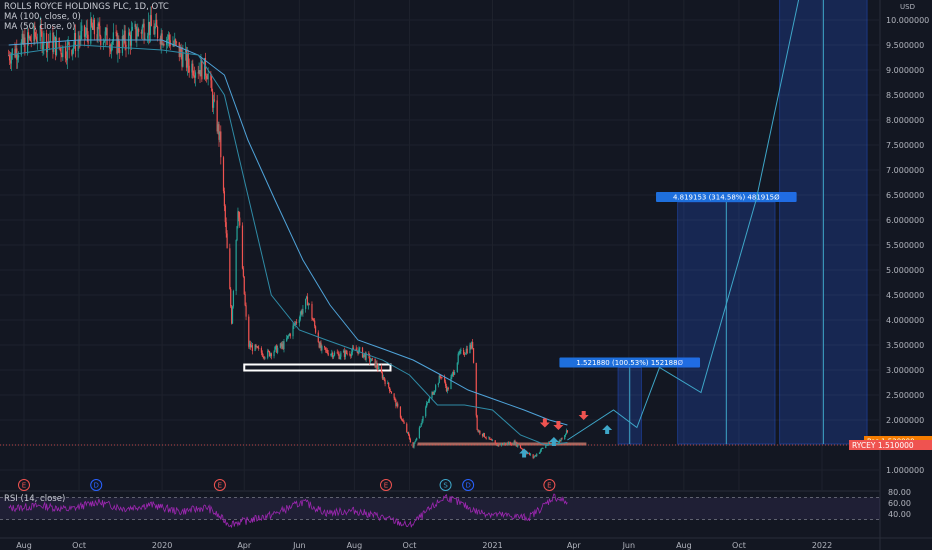 This screenshot has height=550, width=932. I want to click on event-circle, so click(219, 485).